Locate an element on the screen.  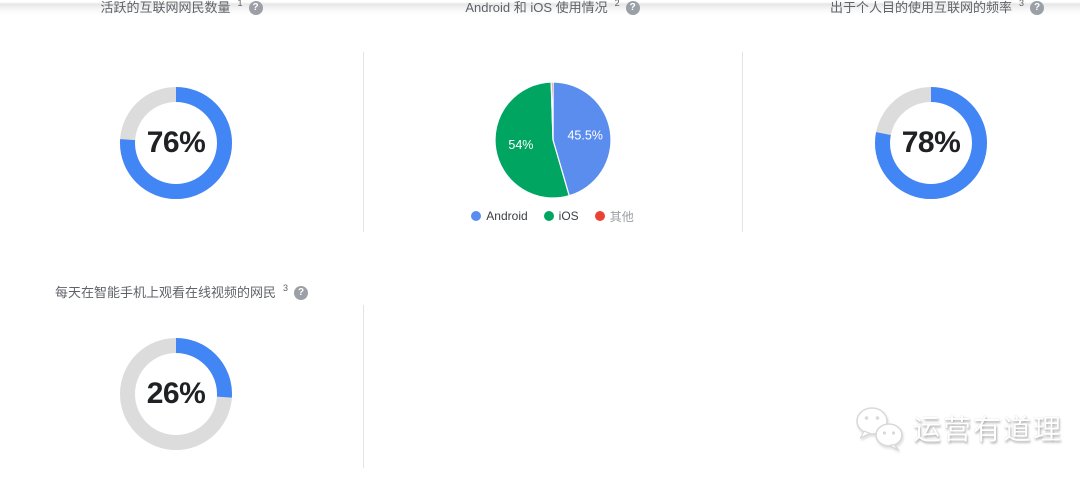
svg-text: 54% is located at coordinates (520, 145).